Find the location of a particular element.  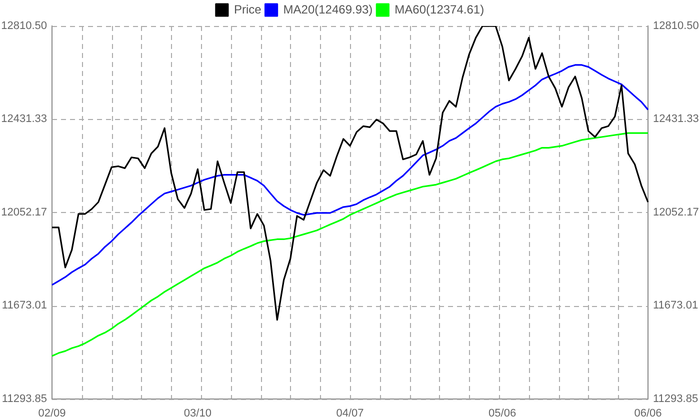

y-tick-label: 12431.33 is located at coordinates (24, 119).